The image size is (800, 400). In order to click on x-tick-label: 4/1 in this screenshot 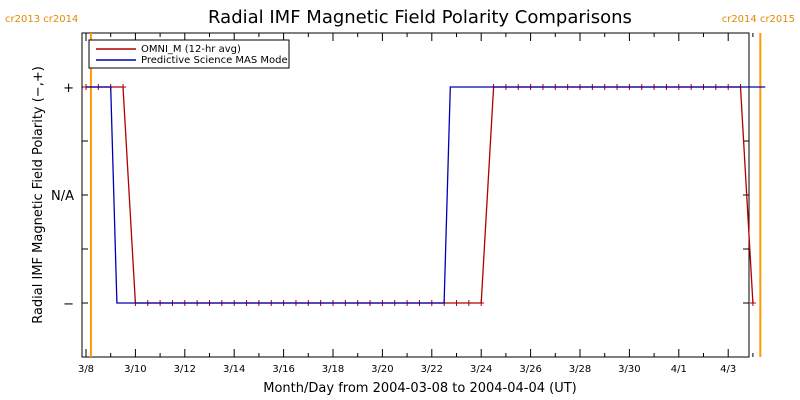, I will do `click(679, 369)`.